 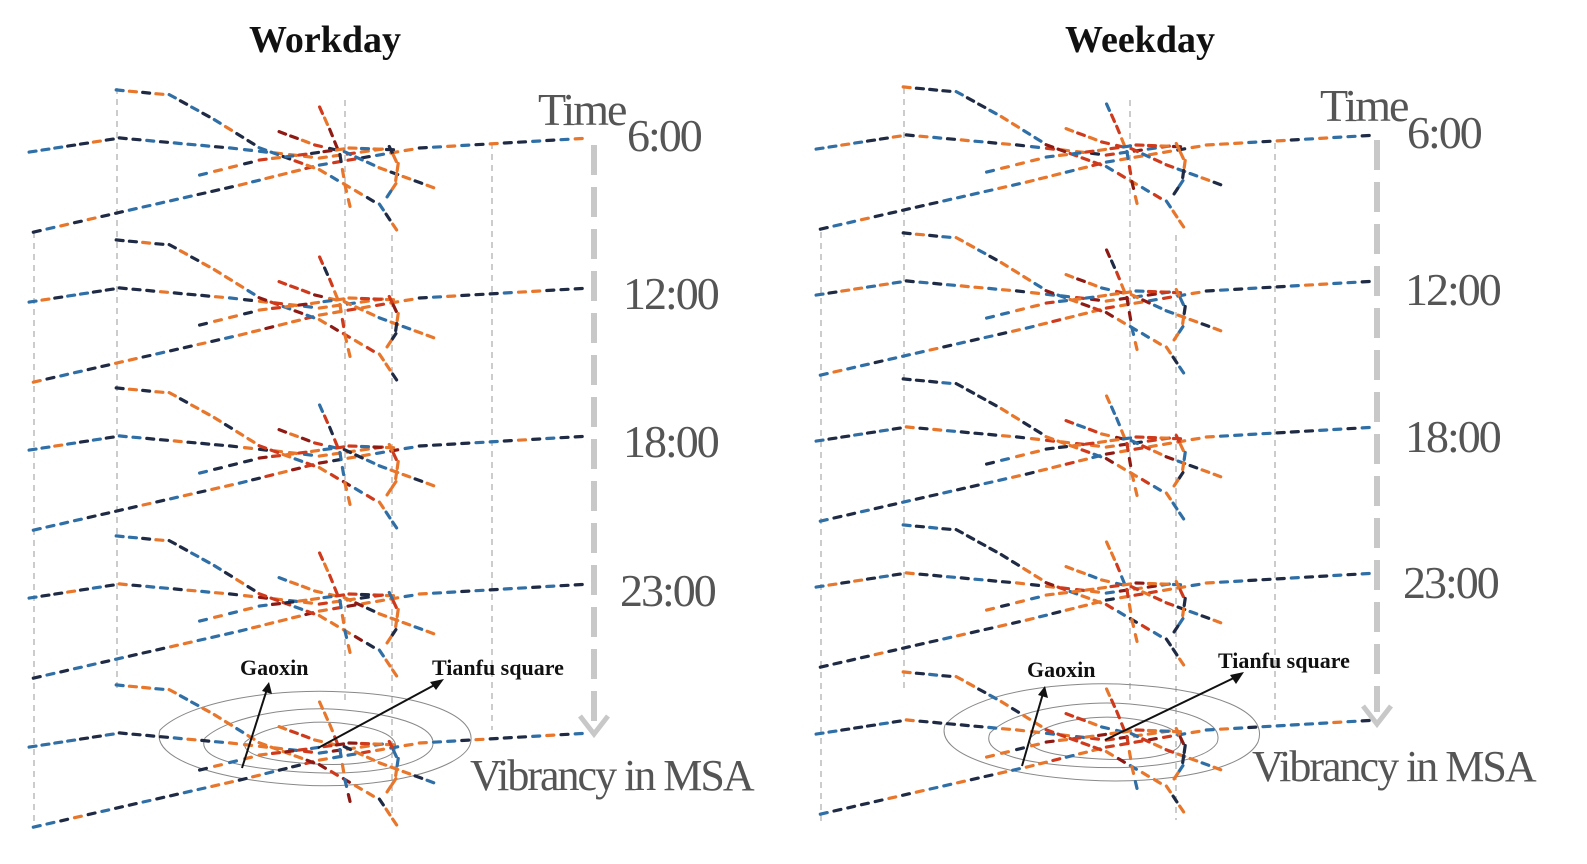 I want to click on panel-title: Weekday, so click(x=1140, y=40).